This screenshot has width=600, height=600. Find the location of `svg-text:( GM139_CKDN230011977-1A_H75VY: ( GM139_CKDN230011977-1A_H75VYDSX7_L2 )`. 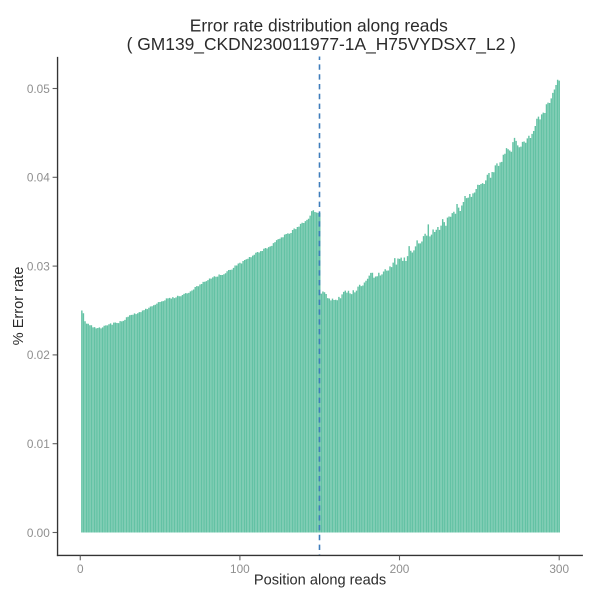

svg-text:( GM139_CKDN230011977-1A_H75VY: ( GM139_CKDN230011977-1A_H75VYDSX7_L2 ) is located at coordinates (321, 44).